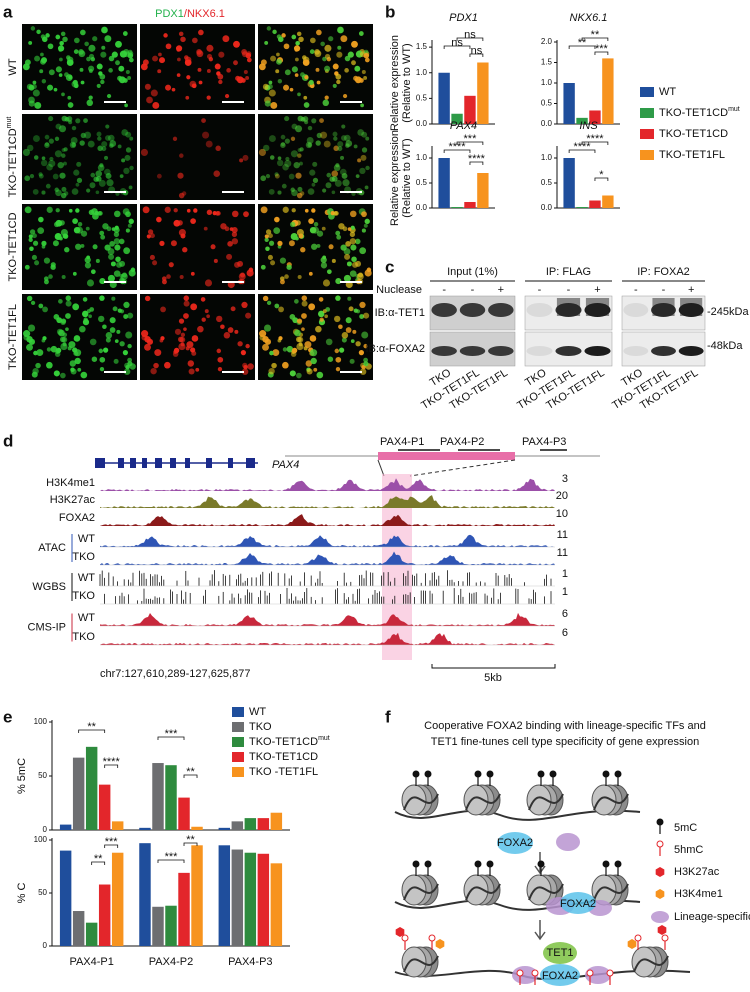 The height and width of the screenshot is (992, 750). Describe the element at coordinates (13, 246) in the screenshot. I see `row-label: TKO-TET1CD` at that location.